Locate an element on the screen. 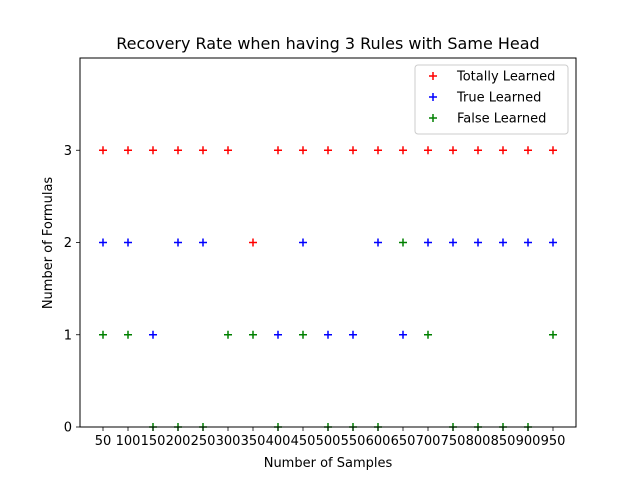 This screenshot has height=480, width=640. y-tick-label: 0 is located at coordinates (68, 428).